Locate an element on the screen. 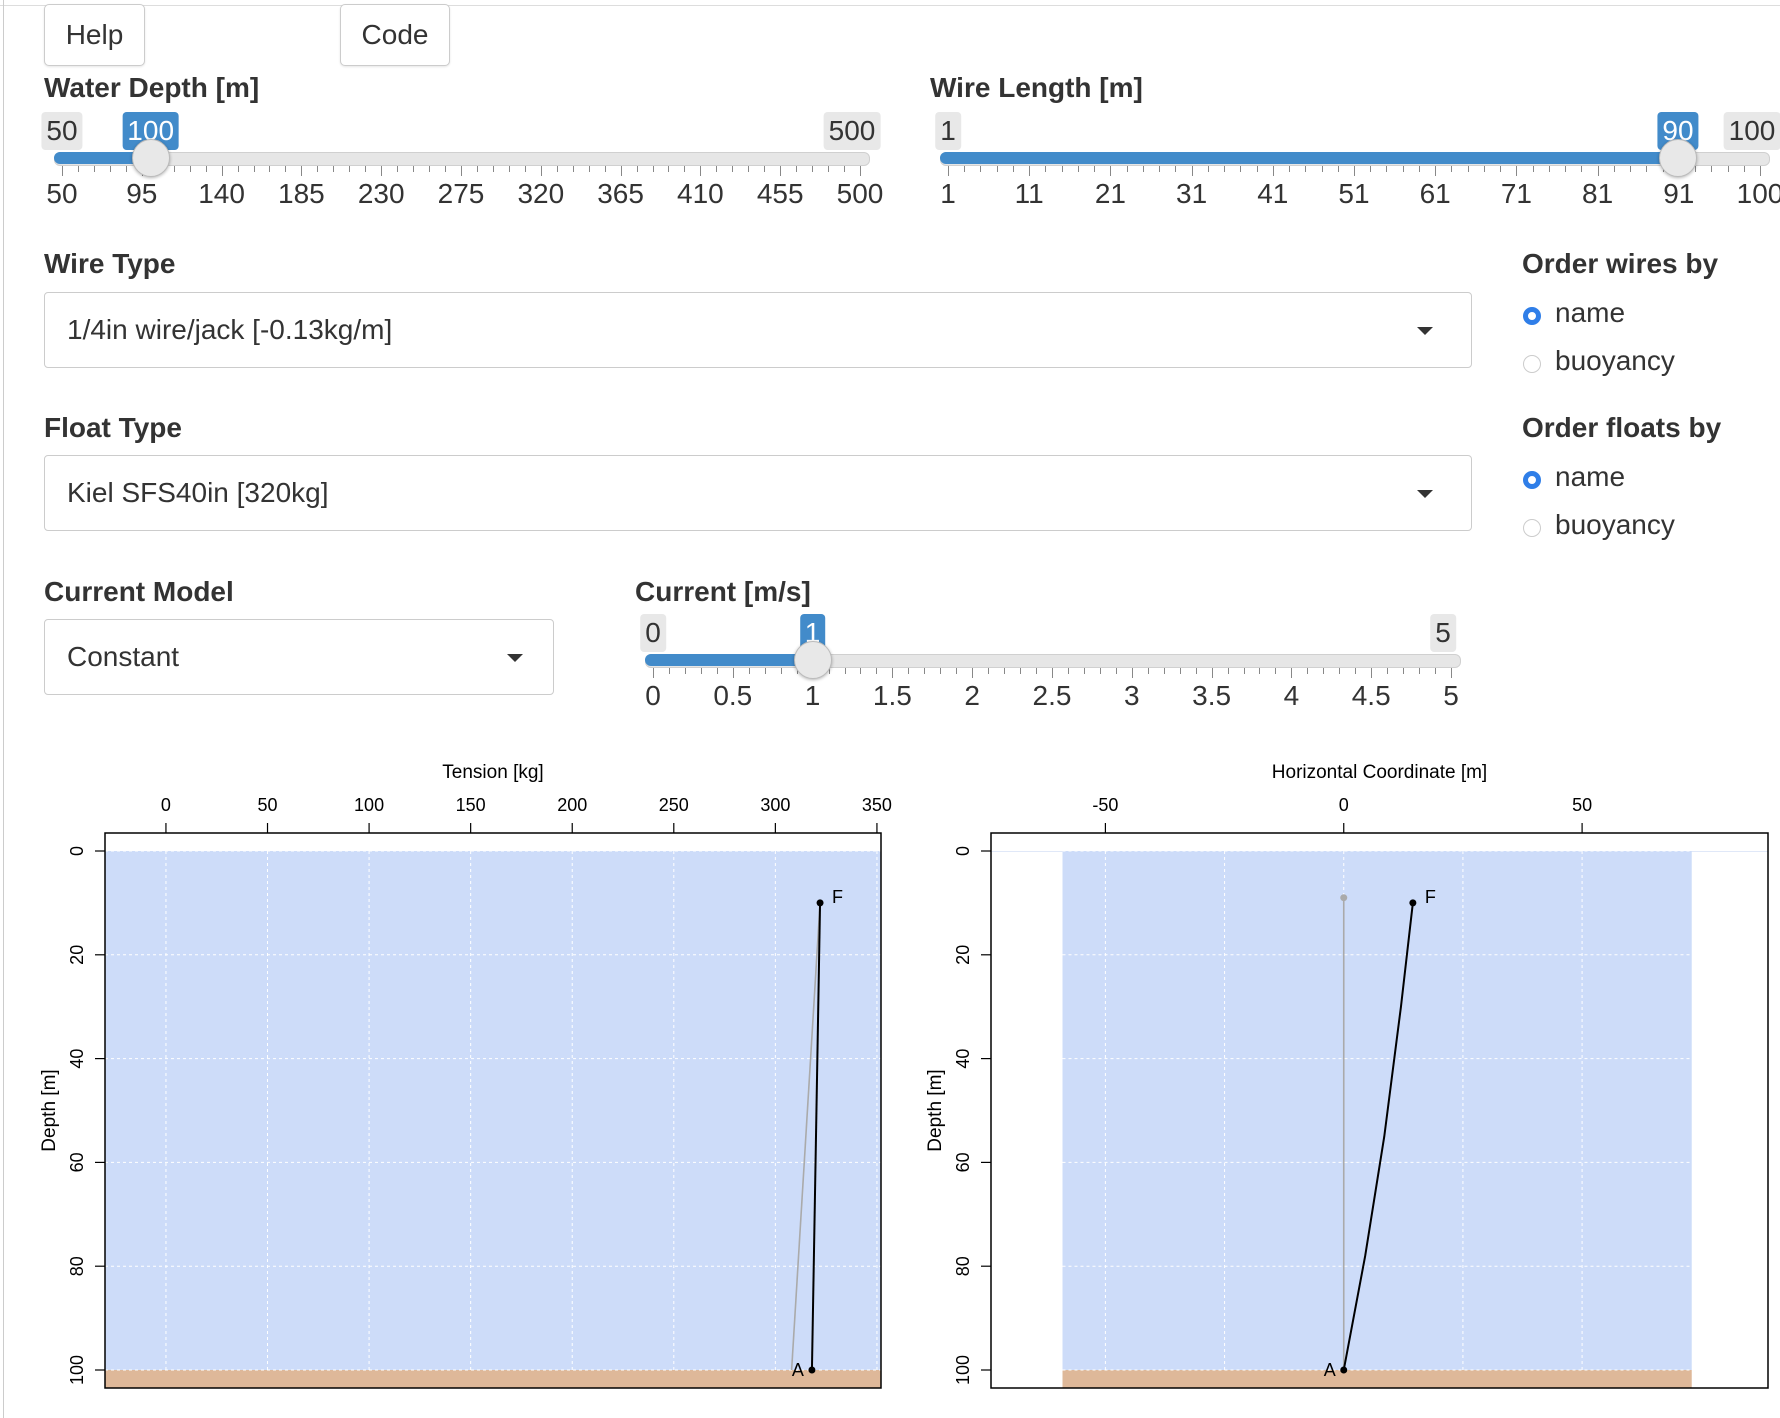 Image resolution: width=1780 pixels, height=1418 pixels. slider-tick-label: 2.5 is located at coordinates (1052, 695).